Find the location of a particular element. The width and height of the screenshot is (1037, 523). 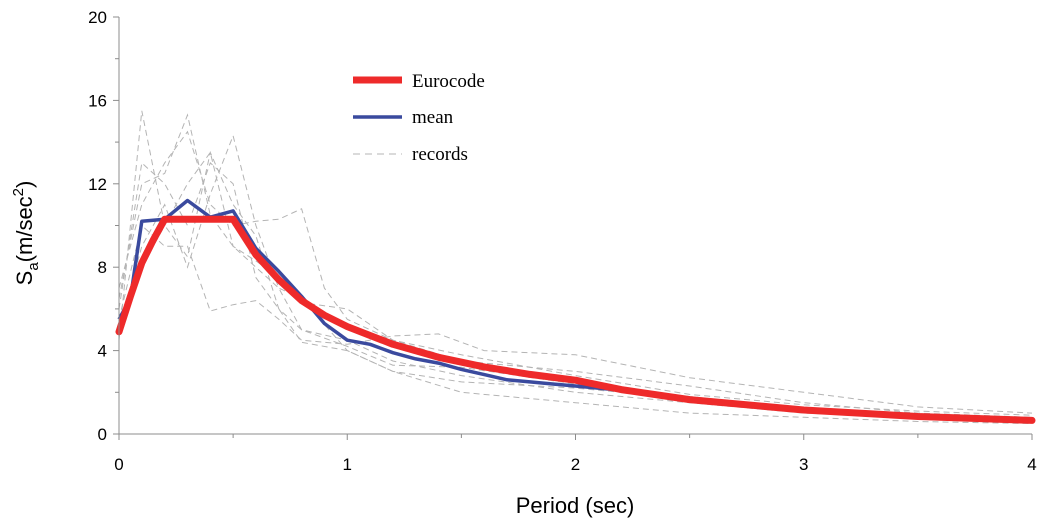

y-axis-title: Sa(m/sec2) is located at coordinates (26, 233).